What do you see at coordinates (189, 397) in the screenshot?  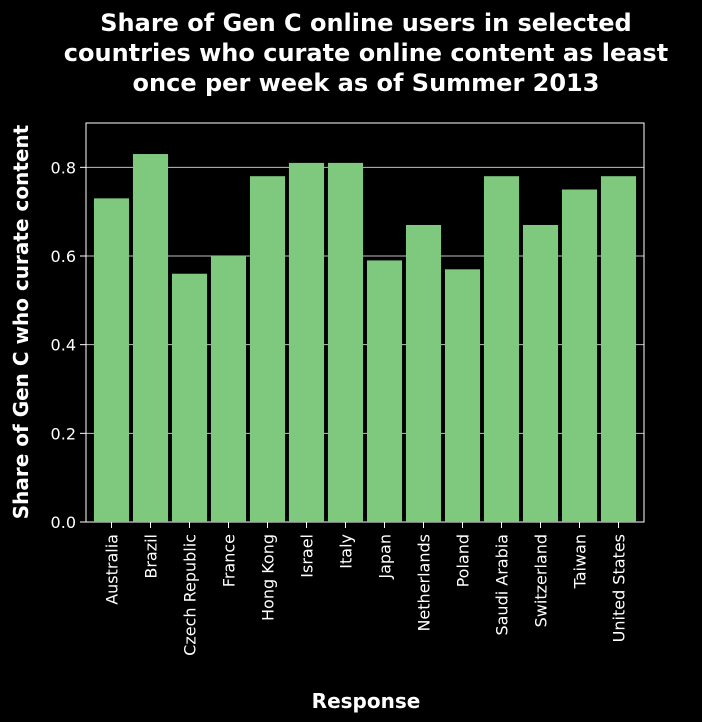 I see `bar-czech-republic` at bounding box center [189, 397].